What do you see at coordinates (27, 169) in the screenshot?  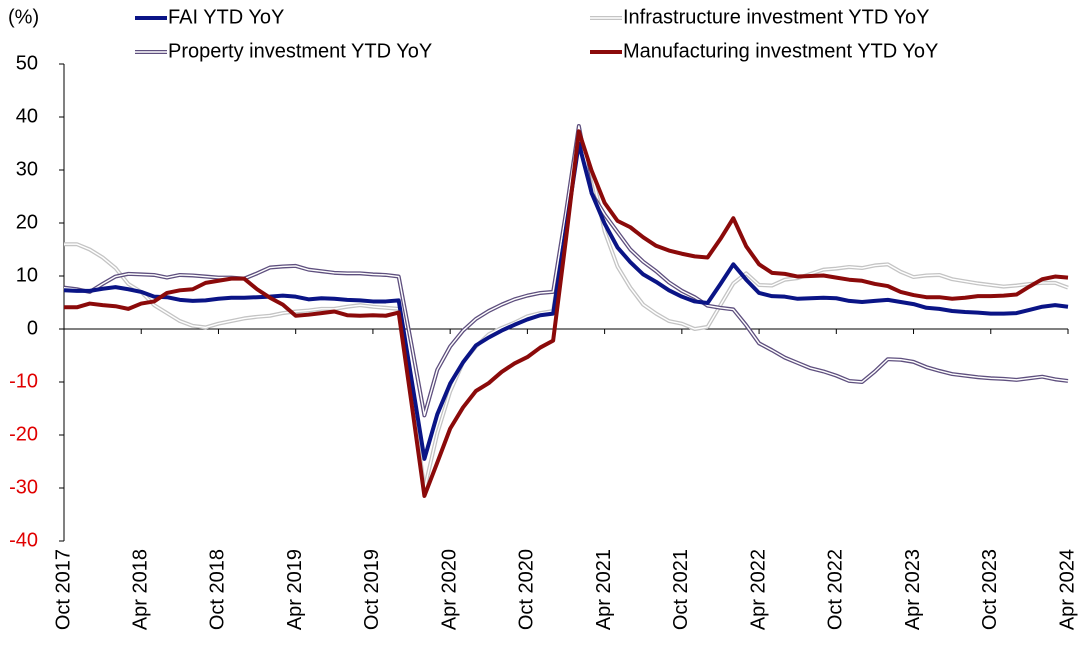 I see `y-tick-label: 30` at bounding box center [27, 169].